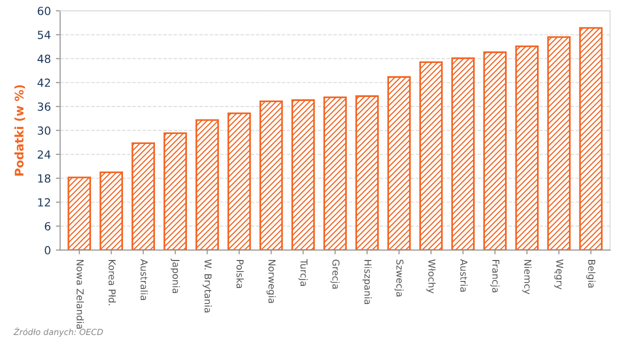 The width and height of the screenshot is (620, 337). Describe the element at coordinates (335, 274) in the screenshot. I see `x-tick-label: Grecja` at that location.